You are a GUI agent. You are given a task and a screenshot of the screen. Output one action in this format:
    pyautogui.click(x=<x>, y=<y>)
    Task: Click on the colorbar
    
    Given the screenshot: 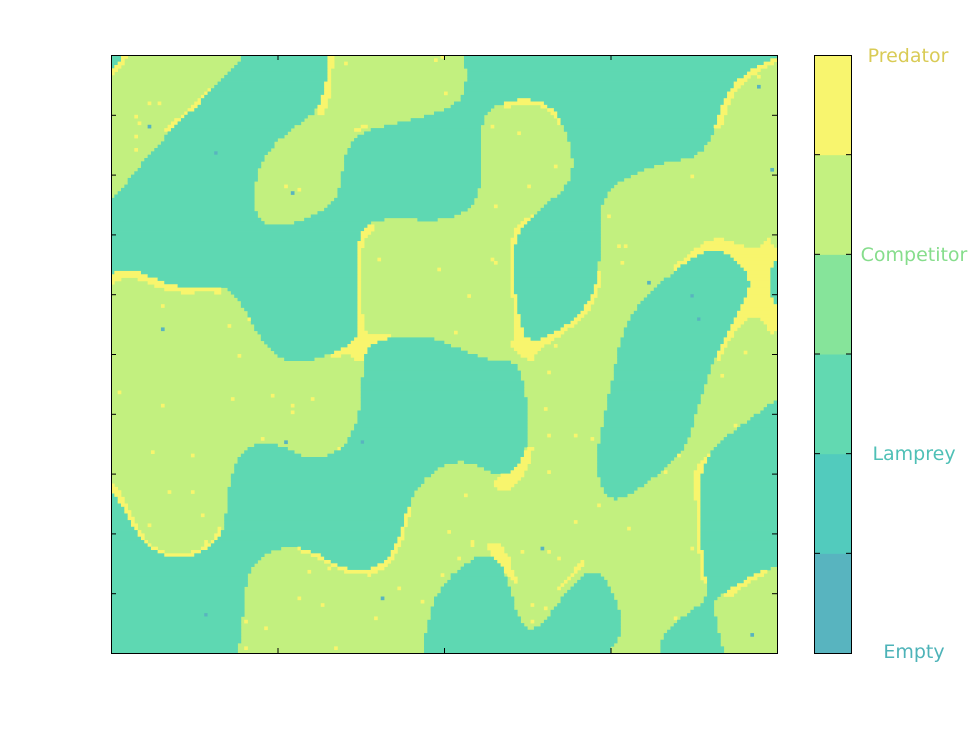 What is the action you would take?
    pyautogui.click(x=833, y=354)
    